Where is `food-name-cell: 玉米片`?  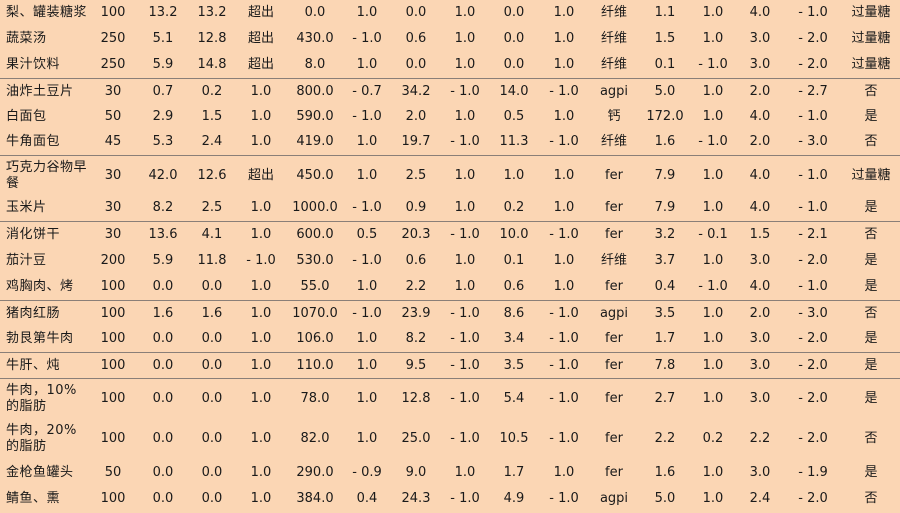 food-name-cell: 玉米片 is located at coordinates (26, 208).